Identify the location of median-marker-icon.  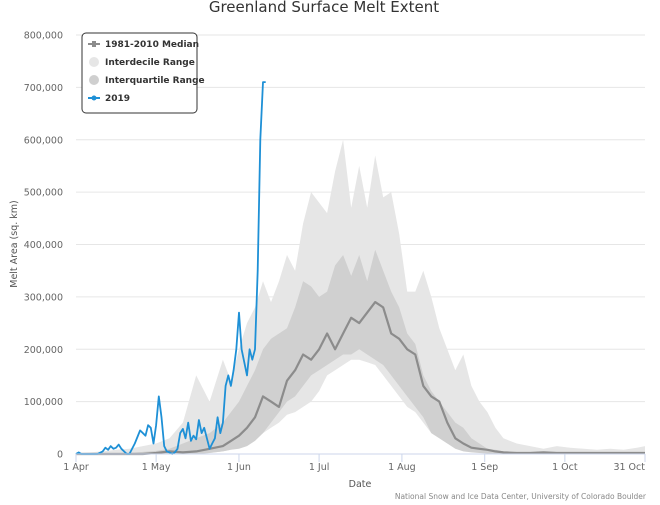
(94, 44).